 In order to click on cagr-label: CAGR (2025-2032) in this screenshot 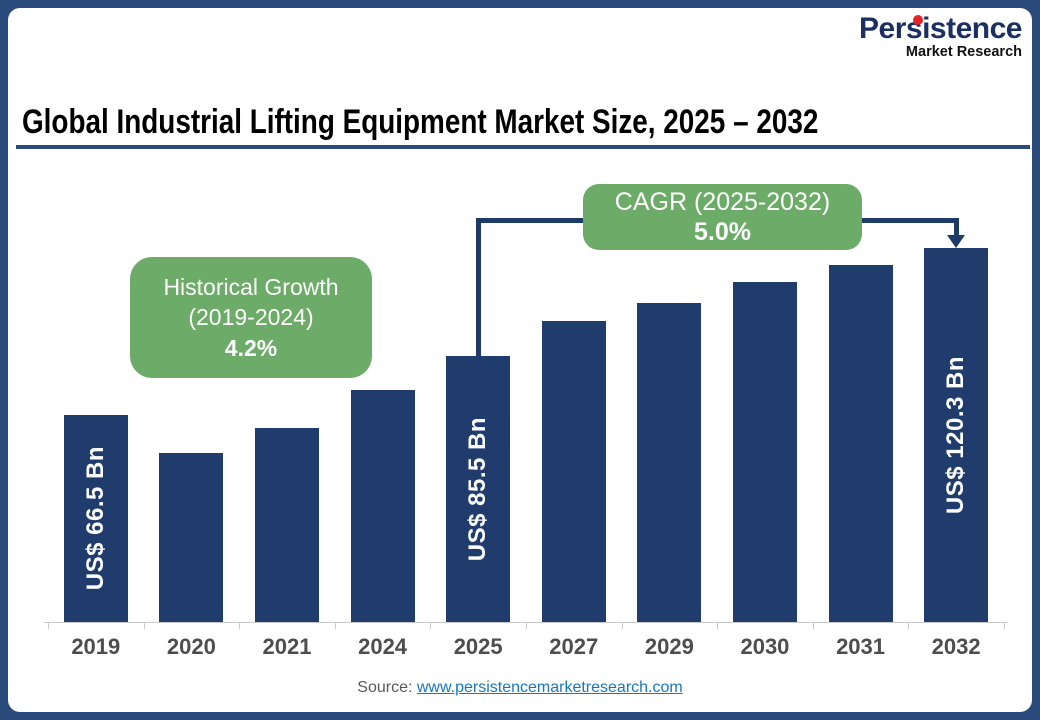, I will do `click(722, 201)`.